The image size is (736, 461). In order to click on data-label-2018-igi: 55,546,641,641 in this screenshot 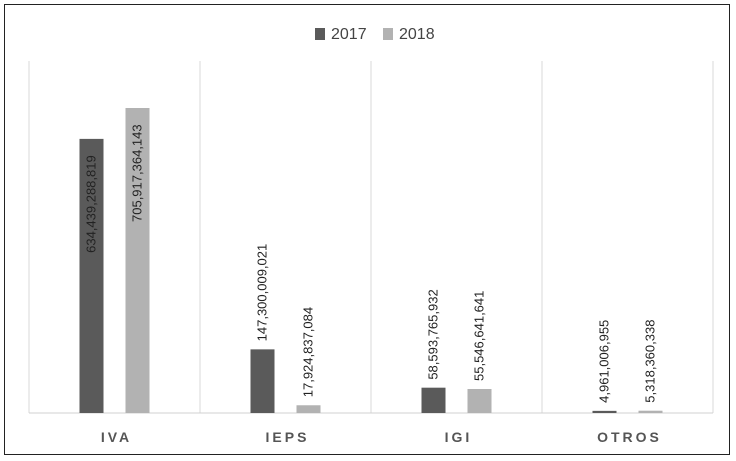, I will do `click(479, 336)`.